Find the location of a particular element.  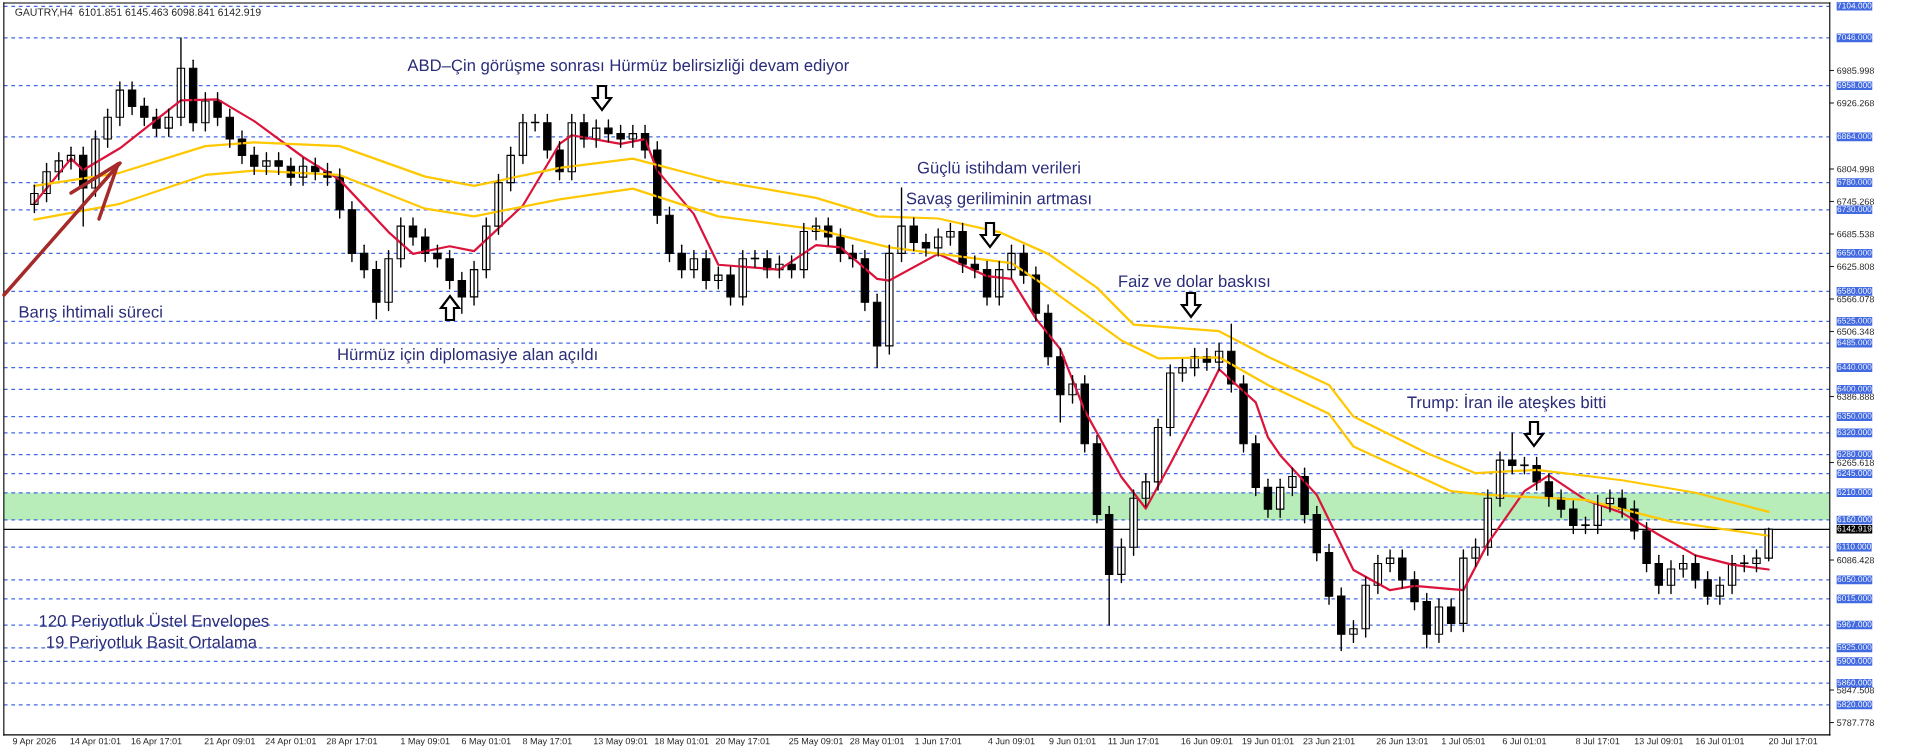

x-tick-label: 4 Jun 09:01 is located at coordinates (1011, 741).